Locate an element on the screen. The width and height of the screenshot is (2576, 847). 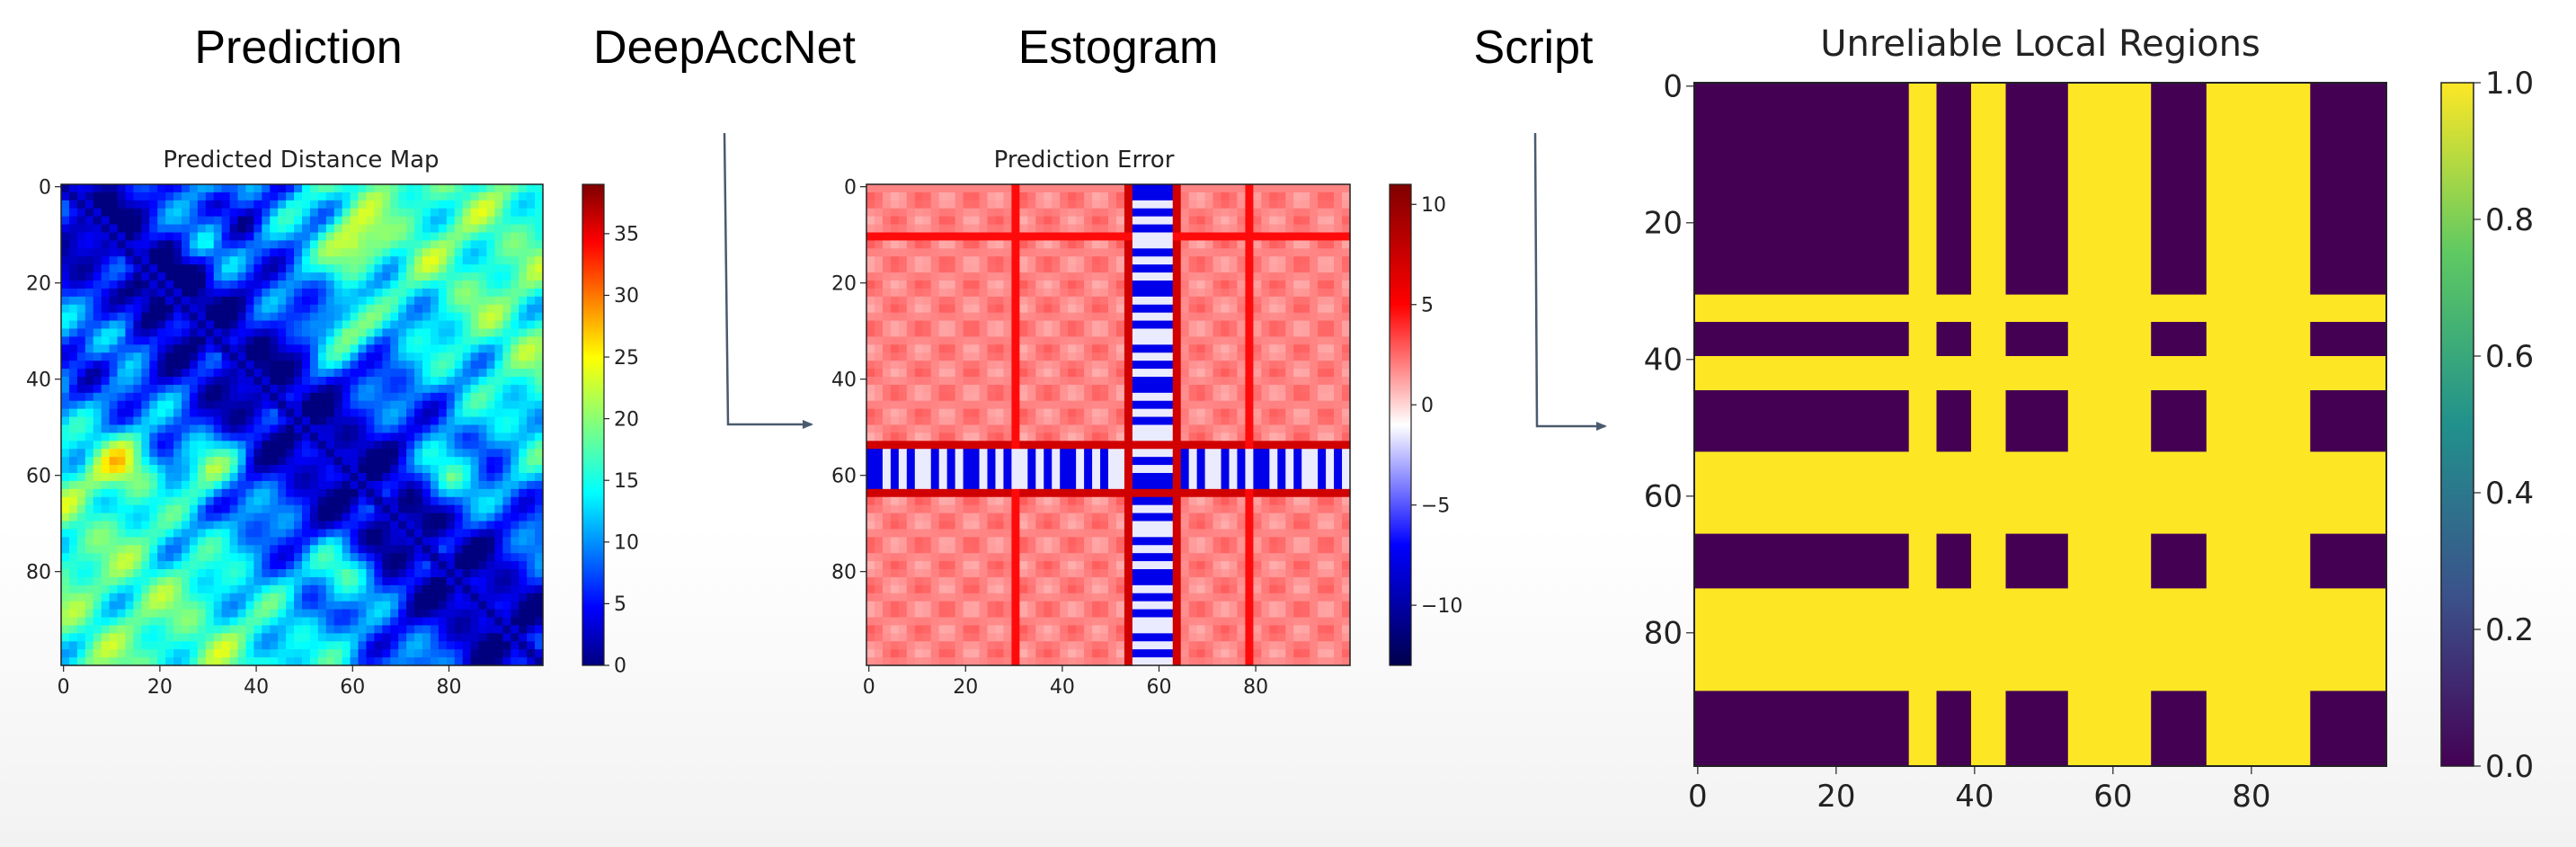
regions-colorbar-ticks: 1.0 0.8 0.6 0.4 0.2 0.0 is located at coordinates (2504, 425).